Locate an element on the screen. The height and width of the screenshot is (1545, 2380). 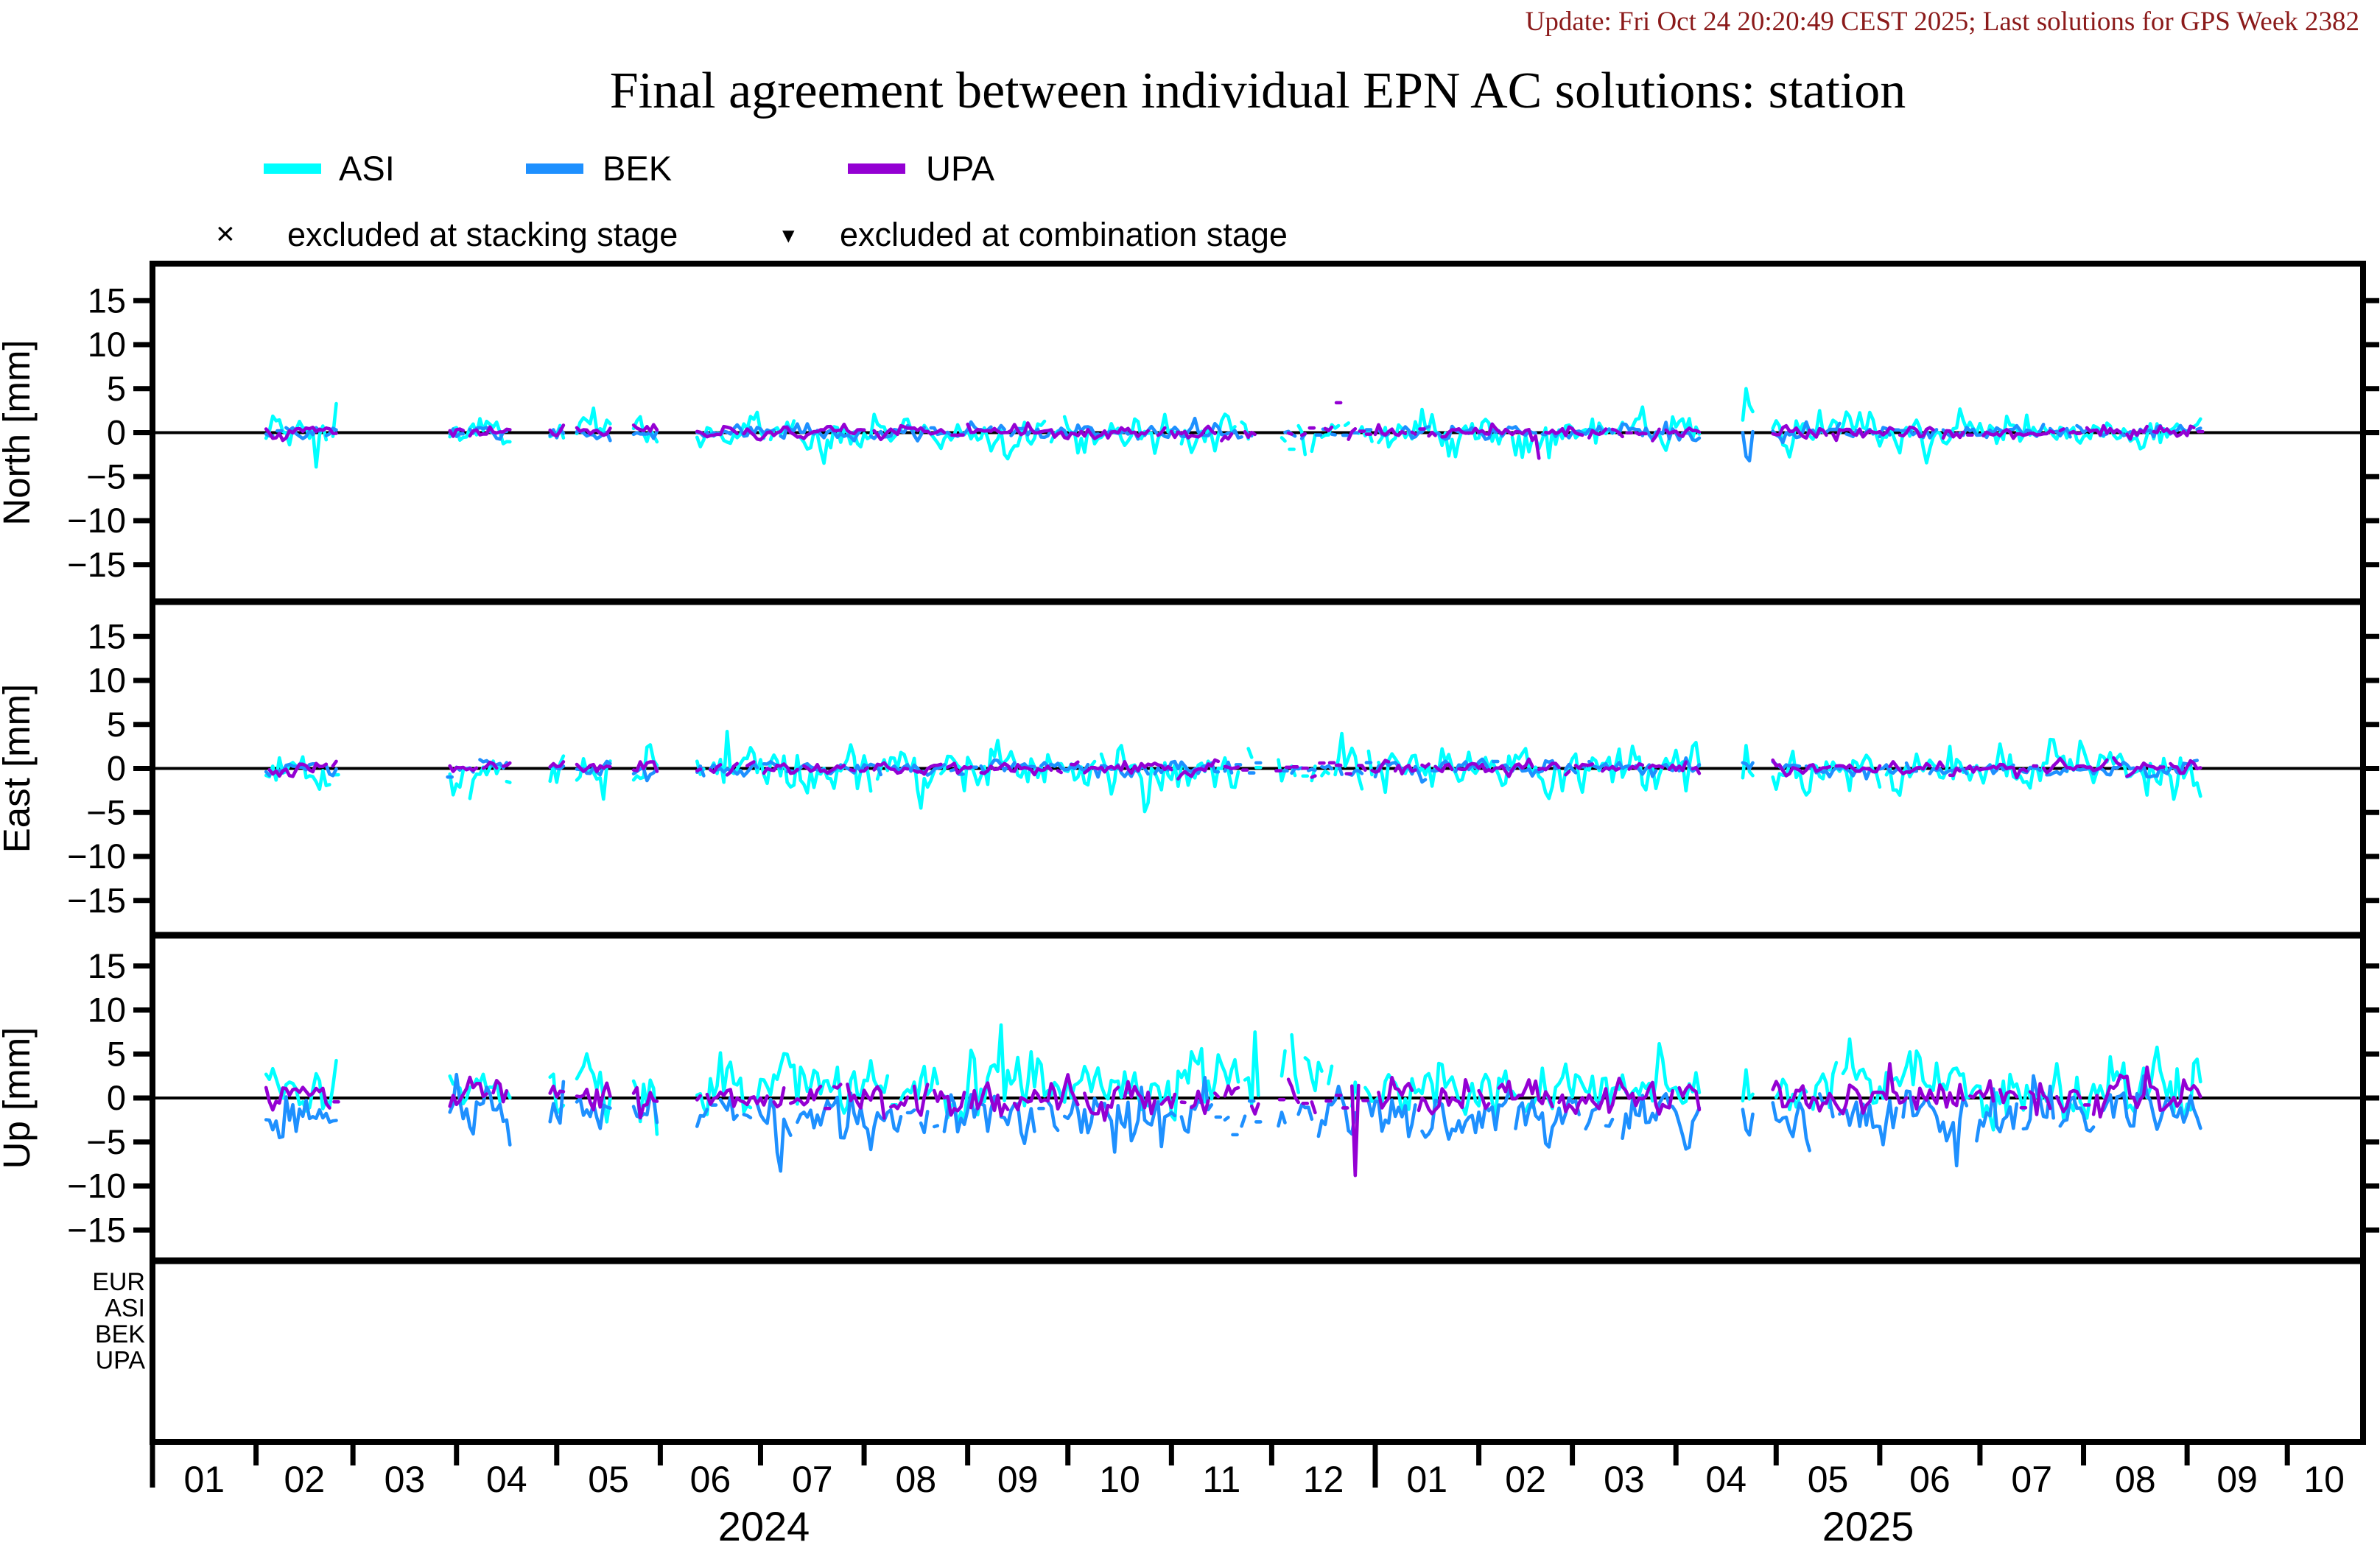
month-label: 03 is located at coordinates (1624, 1479).